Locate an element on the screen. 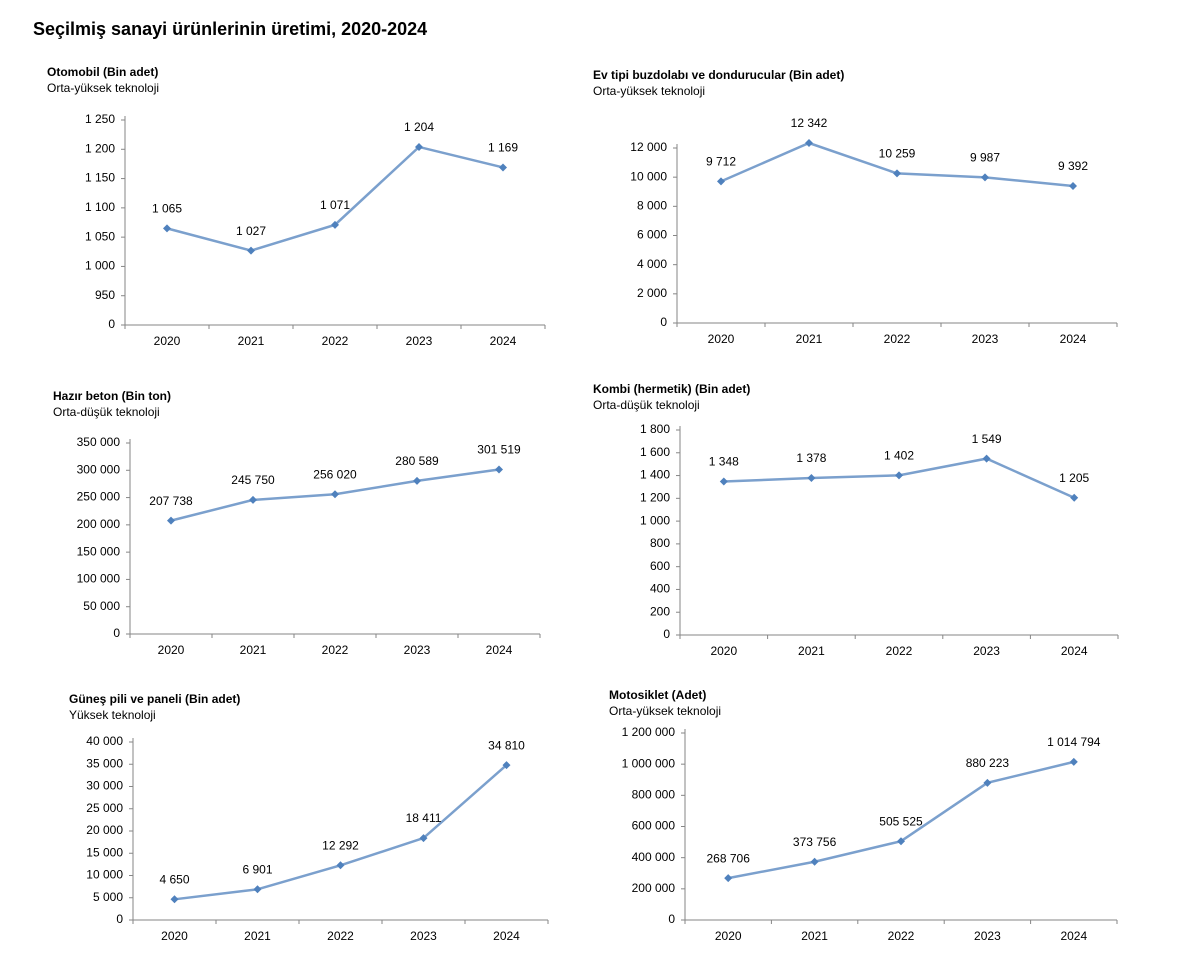 Image resolution: width=1200 pixels, height=969 pixels. y-tick-label: 1 100 is located at coordinates (100, 207).